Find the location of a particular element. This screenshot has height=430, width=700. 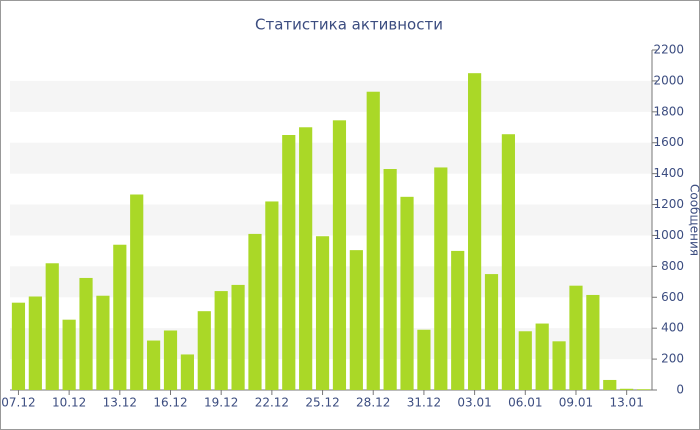

x-tick-label: 13.01 is located at coordinates (626, 403).